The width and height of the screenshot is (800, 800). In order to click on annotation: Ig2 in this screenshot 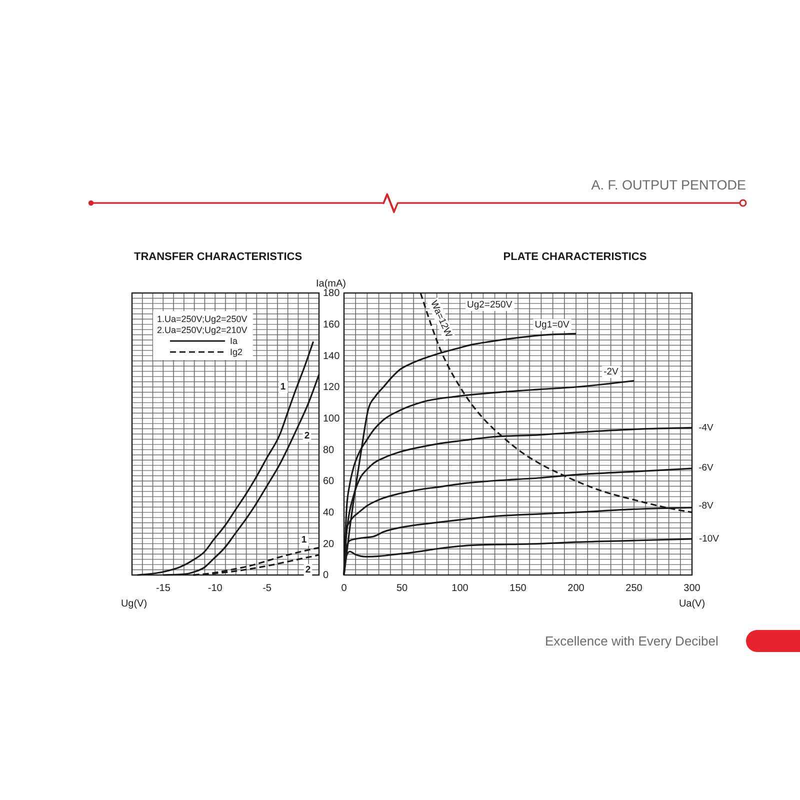, I will do `click(236, 352)`.